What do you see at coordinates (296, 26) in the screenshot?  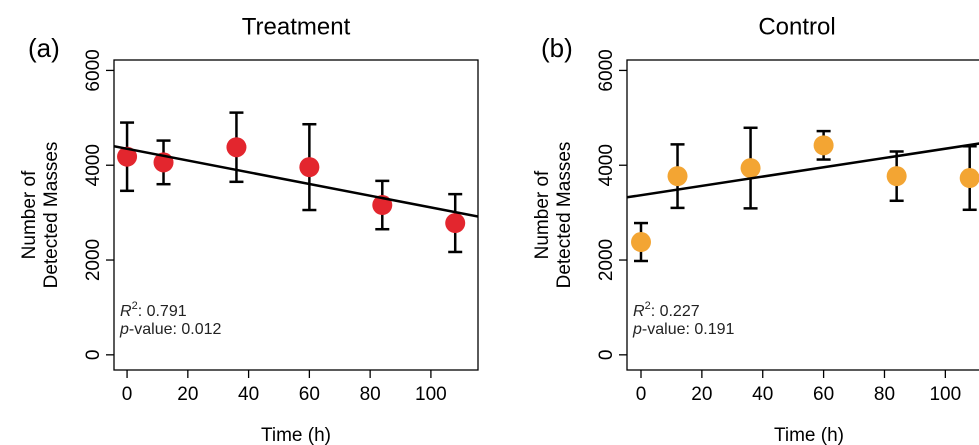 I see `chart-title: Treatment` at bounding box center [296, 26].